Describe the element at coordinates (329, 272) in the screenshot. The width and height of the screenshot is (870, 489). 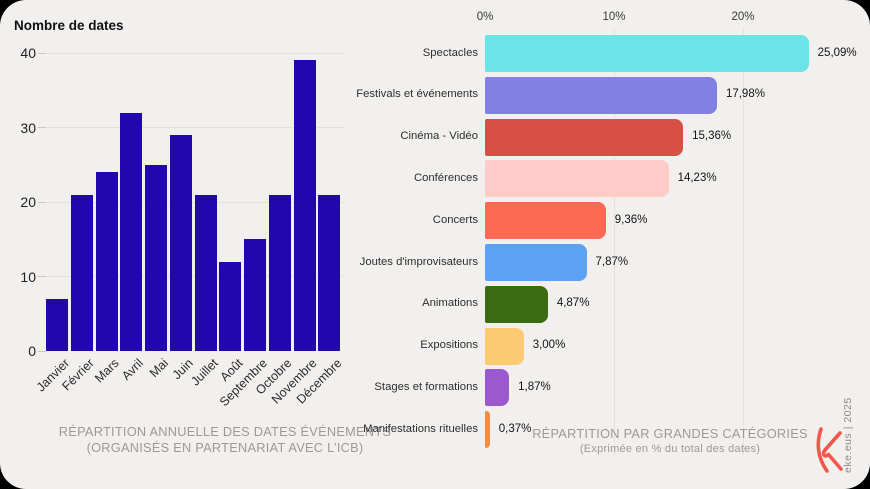
I see `bar-Décembre` at that location.